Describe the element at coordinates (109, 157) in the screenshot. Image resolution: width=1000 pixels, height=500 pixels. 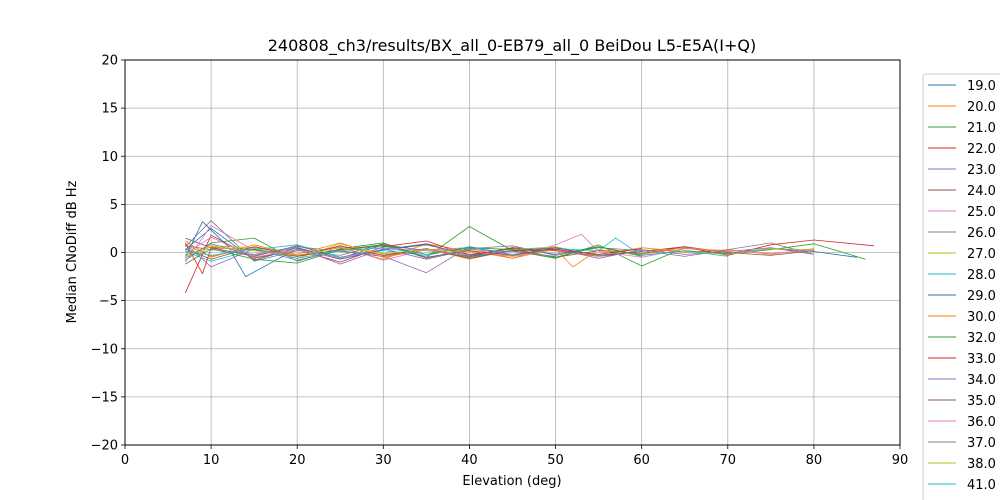
I see `y-tick-label: 10` at that location.